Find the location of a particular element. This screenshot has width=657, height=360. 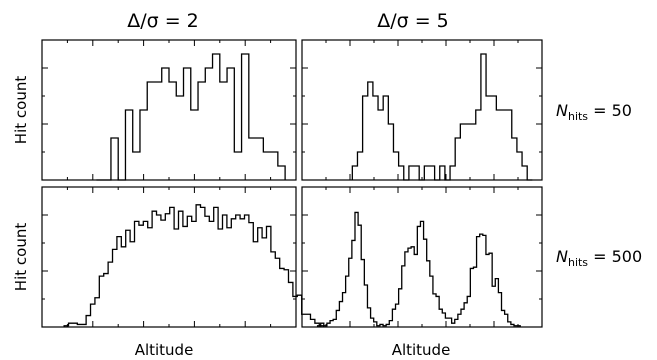

ylabel-top: Hit count is located at coordinates (21, 110).